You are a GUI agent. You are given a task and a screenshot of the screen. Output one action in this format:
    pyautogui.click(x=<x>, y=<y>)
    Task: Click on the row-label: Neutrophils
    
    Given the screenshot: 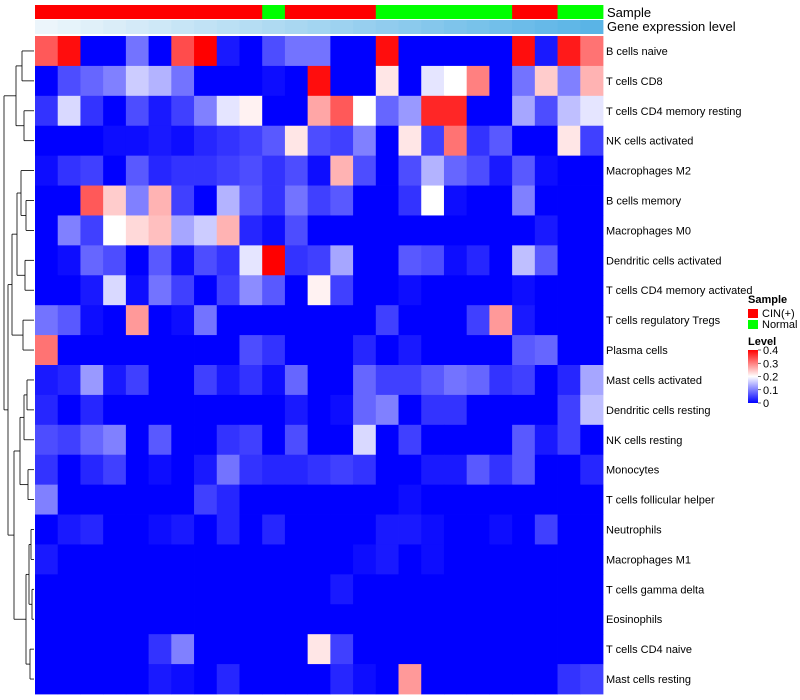 What is the action you would take?
    pyautogui.click(x=634, y=531)
    